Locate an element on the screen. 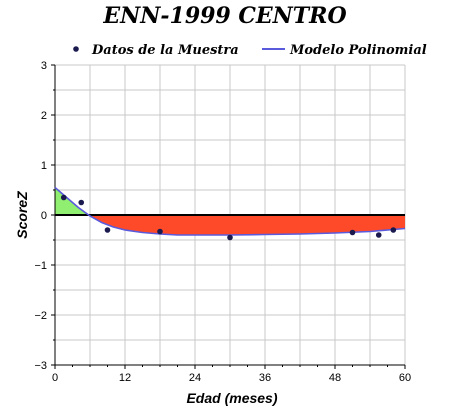 Image resolution: width=450 pixels, height=420 pixels. y-tick-label: 1 is located at coordinates (44, 166).